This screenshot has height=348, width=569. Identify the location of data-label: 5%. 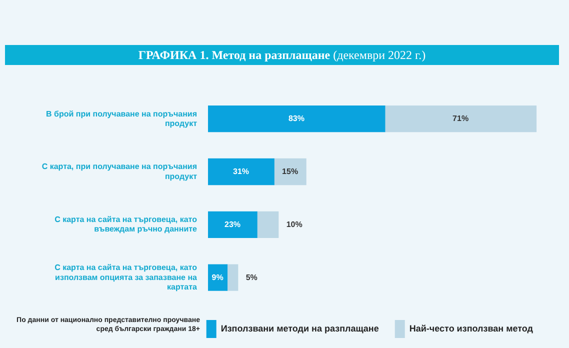
(252, 277).